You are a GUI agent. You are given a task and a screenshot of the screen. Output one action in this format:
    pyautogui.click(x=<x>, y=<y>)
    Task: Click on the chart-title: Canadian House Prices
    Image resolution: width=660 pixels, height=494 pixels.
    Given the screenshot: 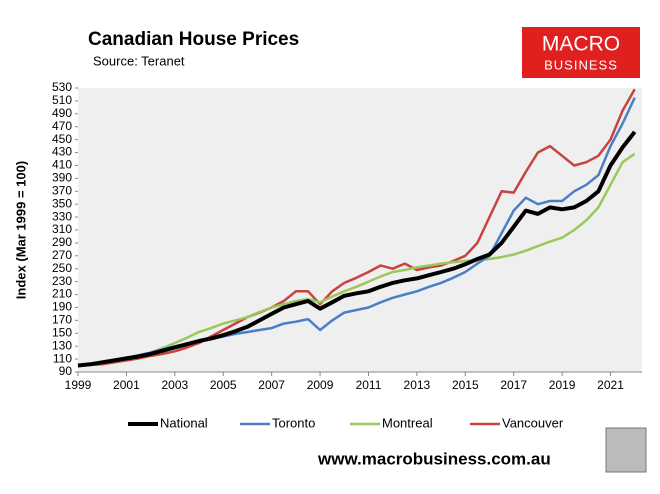 What is the action you would take?
    pyautogui.click(x=193, y=39)
    